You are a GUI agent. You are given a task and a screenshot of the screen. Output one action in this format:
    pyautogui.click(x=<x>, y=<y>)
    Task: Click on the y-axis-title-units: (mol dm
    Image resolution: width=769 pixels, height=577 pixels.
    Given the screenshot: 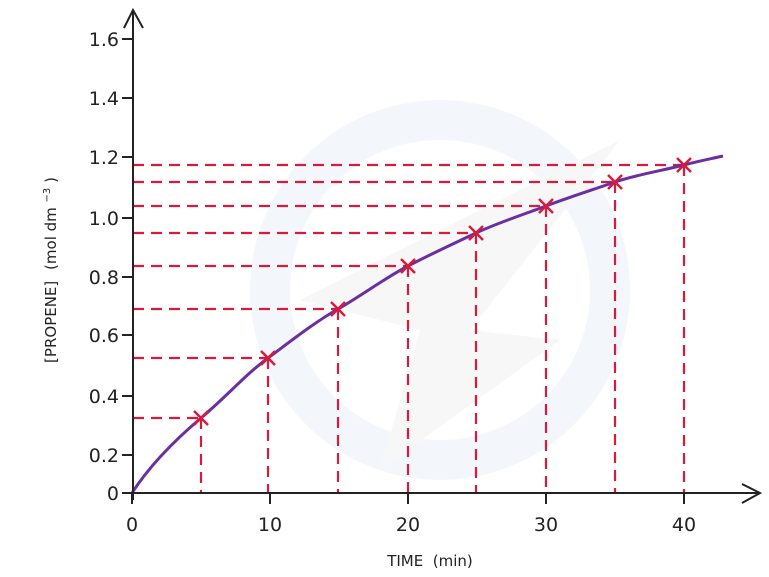 What is the action you would take?
    pyautogui.click(x=51, y=238)
    